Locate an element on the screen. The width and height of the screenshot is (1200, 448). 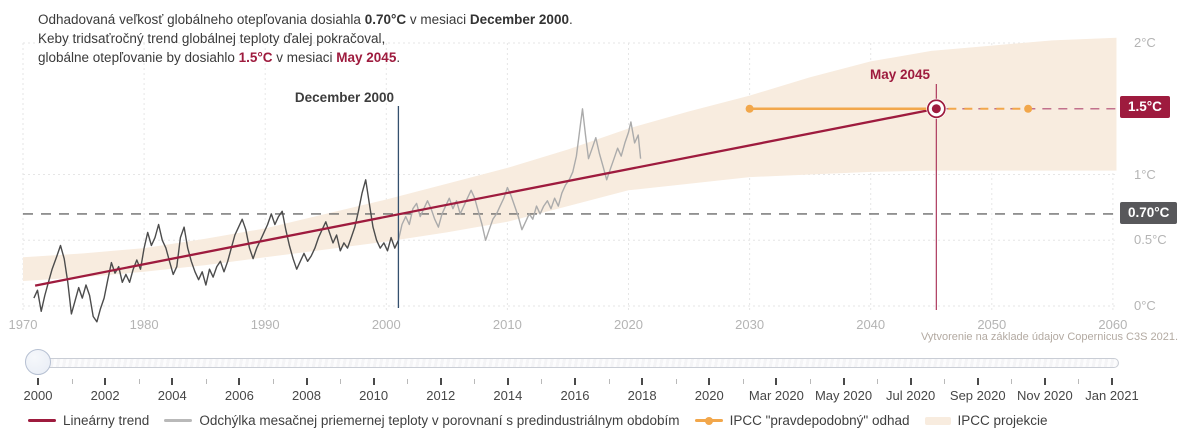
anomaly-line-recent is located at coordinates (519, 174).